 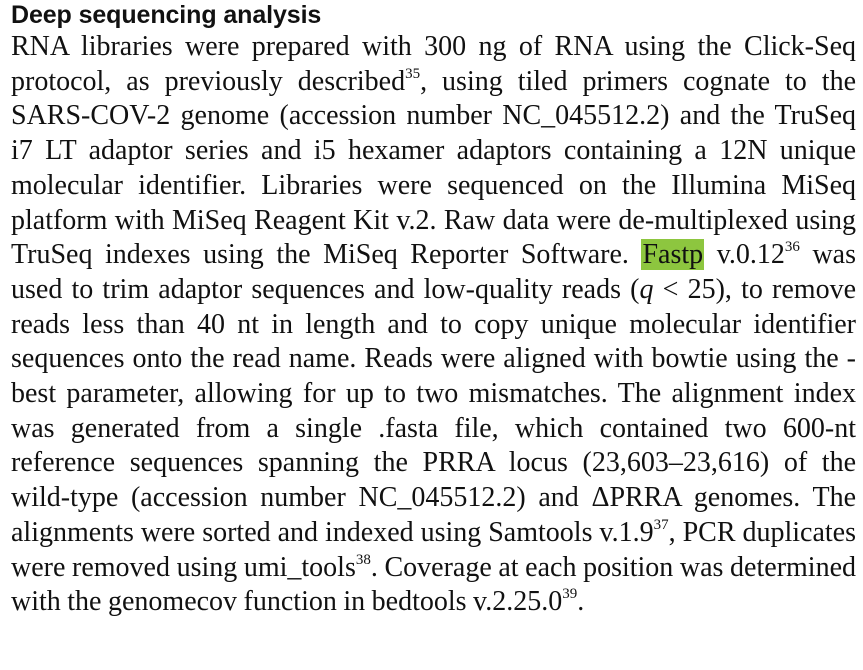 What do you see at coordinates (581, 602) in the screenshot?
I see `text-segment: .` at bounding box center [581, 602].